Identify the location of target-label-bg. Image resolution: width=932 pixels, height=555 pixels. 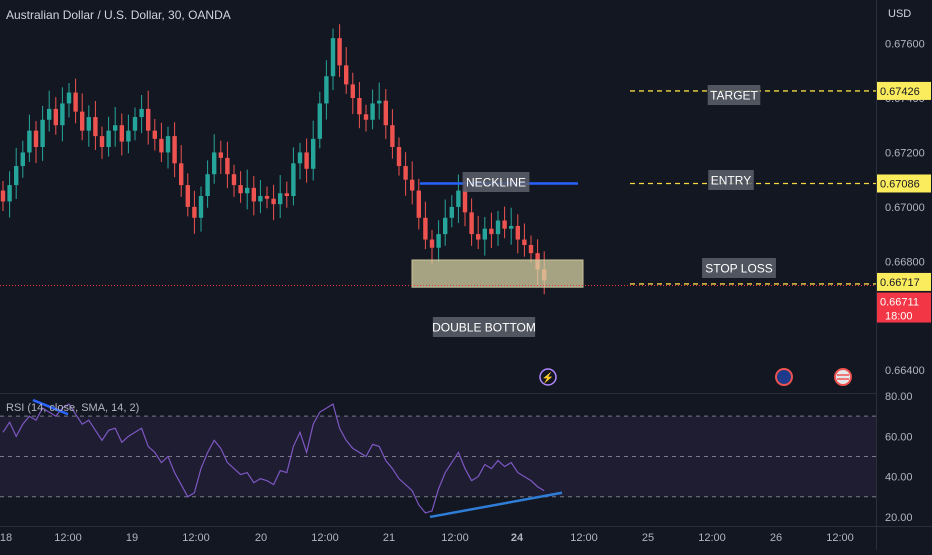
(734, 95).